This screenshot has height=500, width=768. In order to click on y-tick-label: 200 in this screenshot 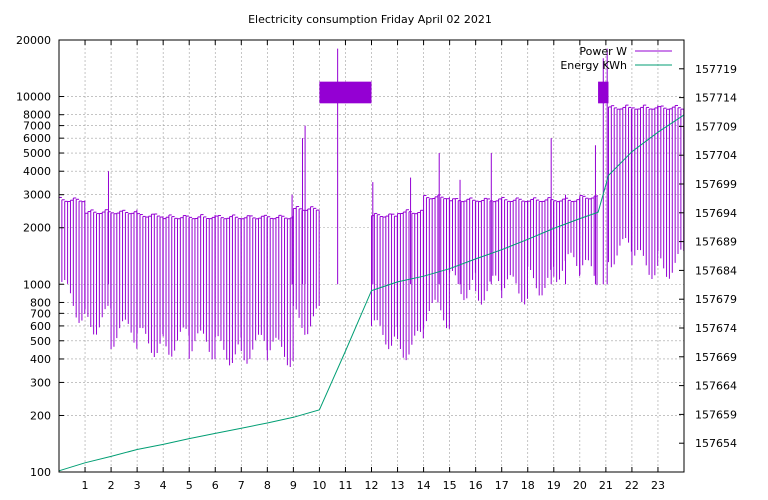, I will do `click(40, 415)`.